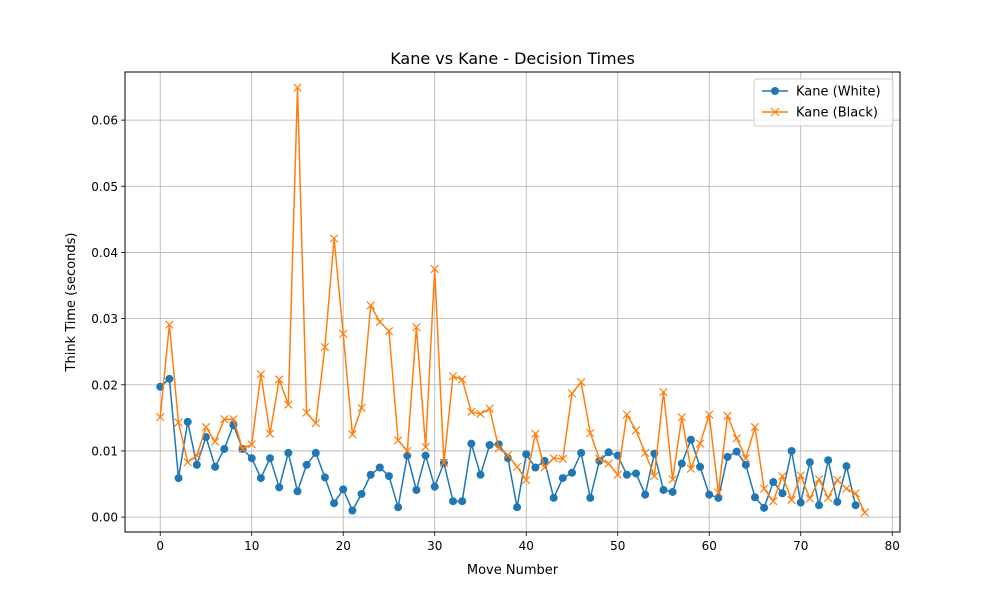  Describe the element at coordinates (823, 102) in the screenshot. I see `legend: Kane (White) Kane (Black)` at that location.